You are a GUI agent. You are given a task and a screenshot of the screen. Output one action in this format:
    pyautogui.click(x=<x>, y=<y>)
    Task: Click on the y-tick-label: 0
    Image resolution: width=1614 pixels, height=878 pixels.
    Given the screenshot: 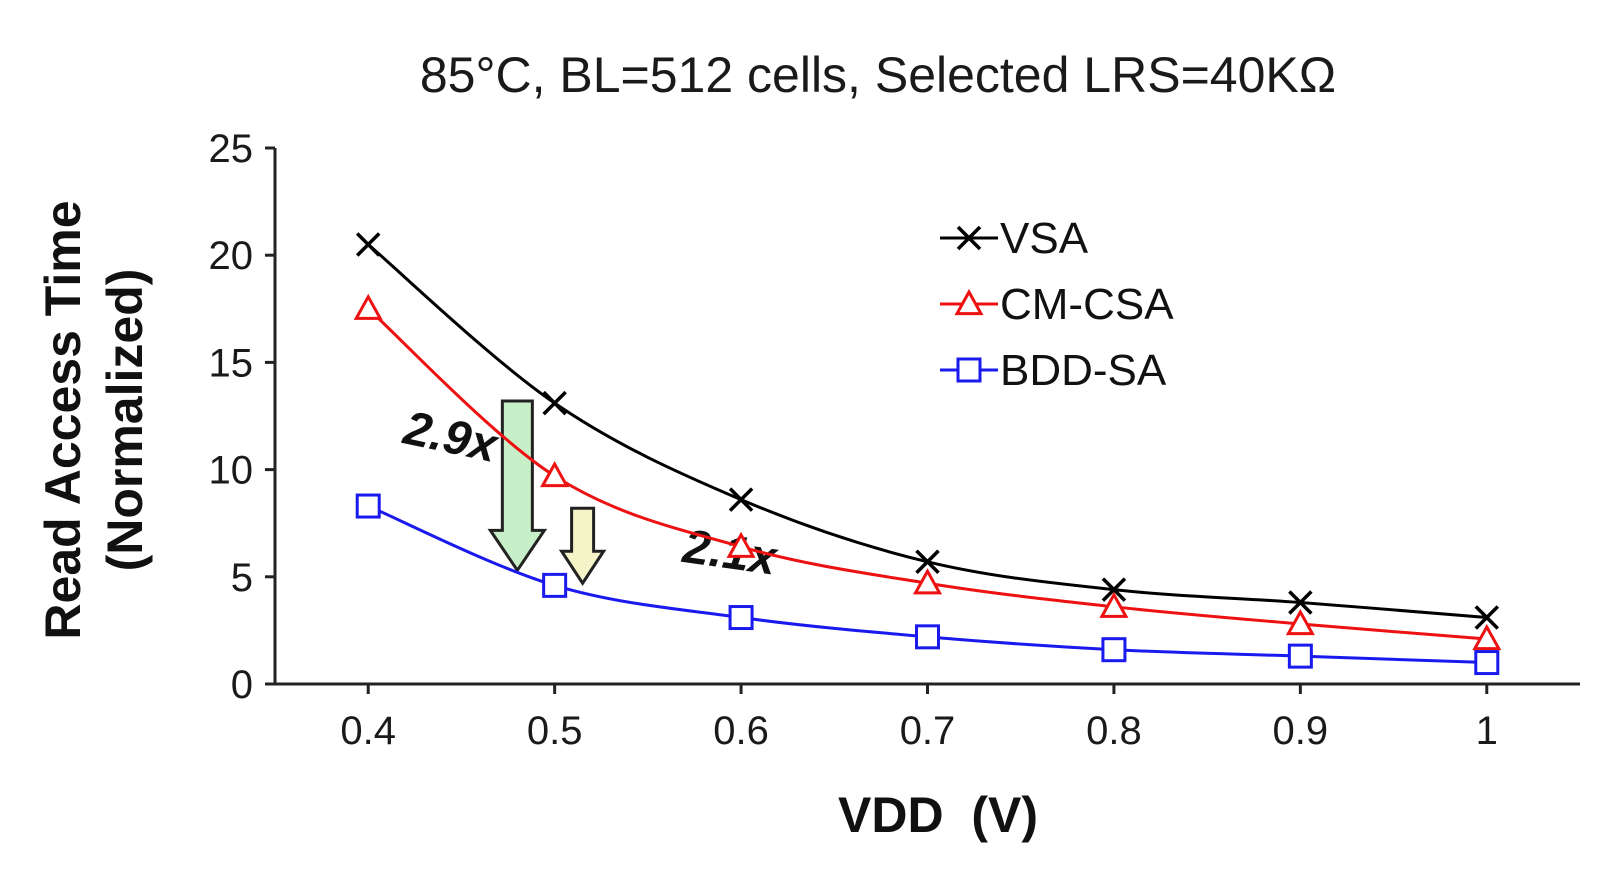 What is the action you would take?
    pyautogui.click(x=242, y=685)
    